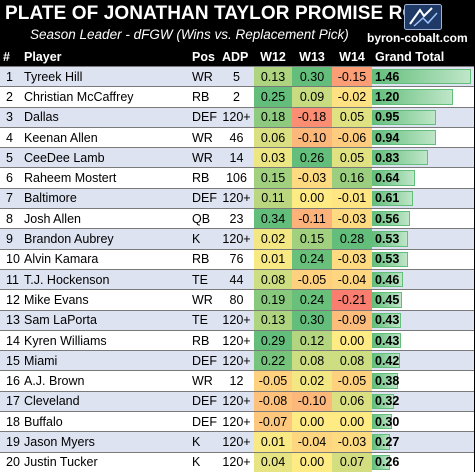 Image resolution: width=475 pixels, height=472 pixels. I want to click on w12-cell: -0.07, so click(273, 421).